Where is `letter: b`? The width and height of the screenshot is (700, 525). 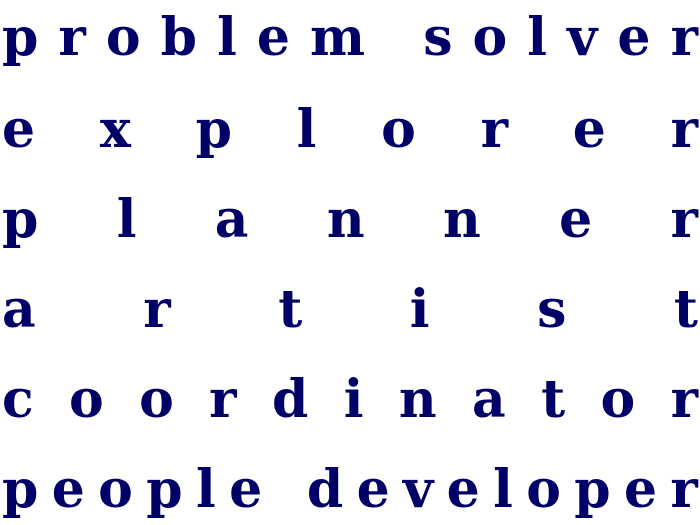
letter: b is located at coordinates (178, 37).